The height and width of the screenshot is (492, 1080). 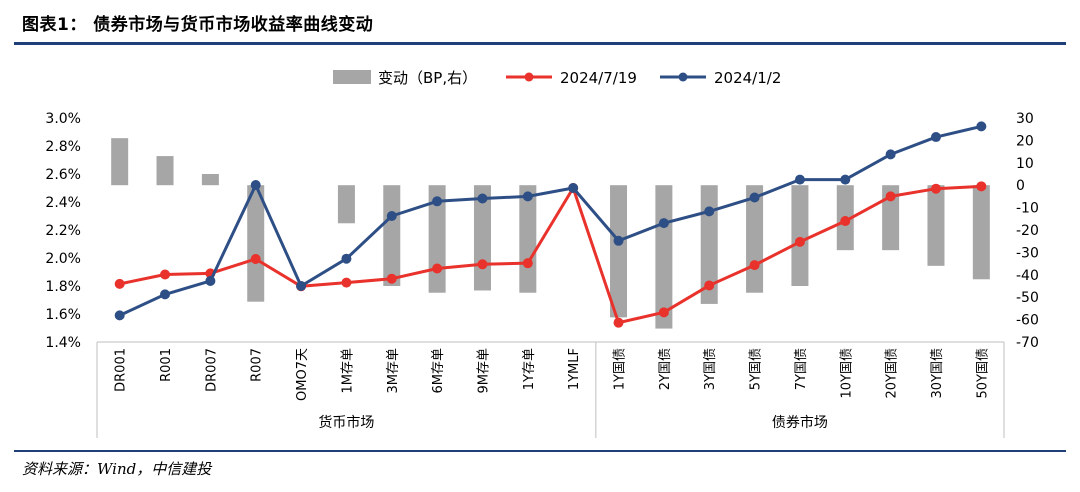 What do you see at coordinates (483, 371) in the screenshot?
I see `x-tick-label: 9M存单` at bounding box center [483, 371].